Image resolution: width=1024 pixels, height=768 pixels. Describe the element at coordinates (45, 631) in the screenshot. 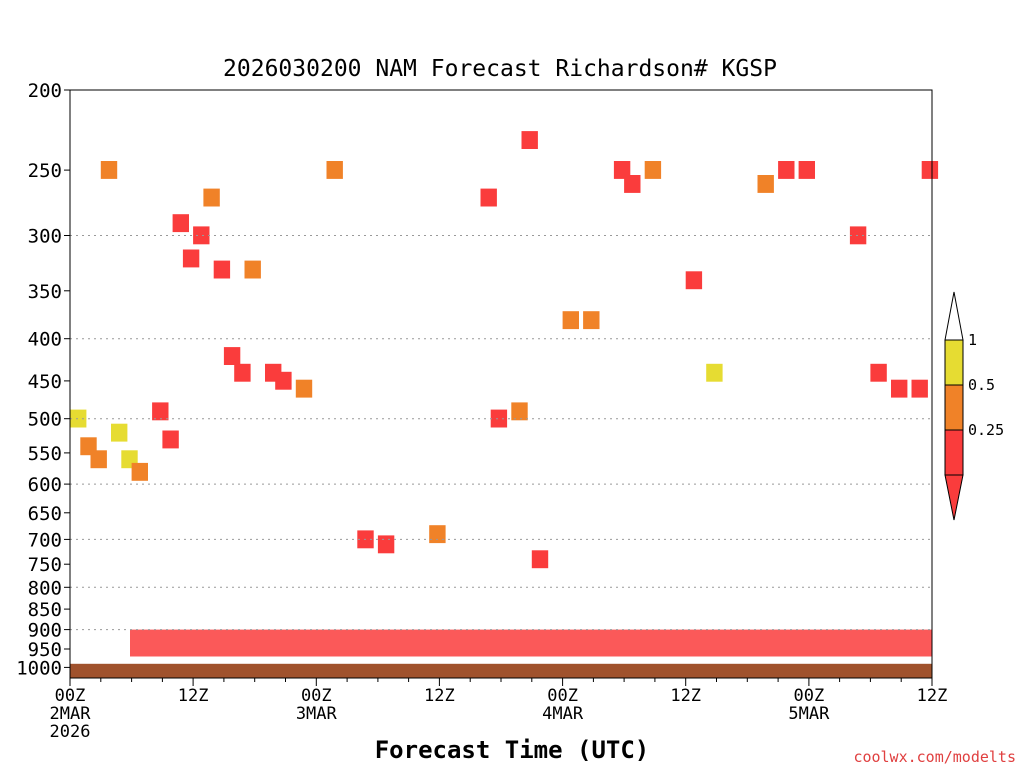

I see `y-tick-label: 900` at that location.